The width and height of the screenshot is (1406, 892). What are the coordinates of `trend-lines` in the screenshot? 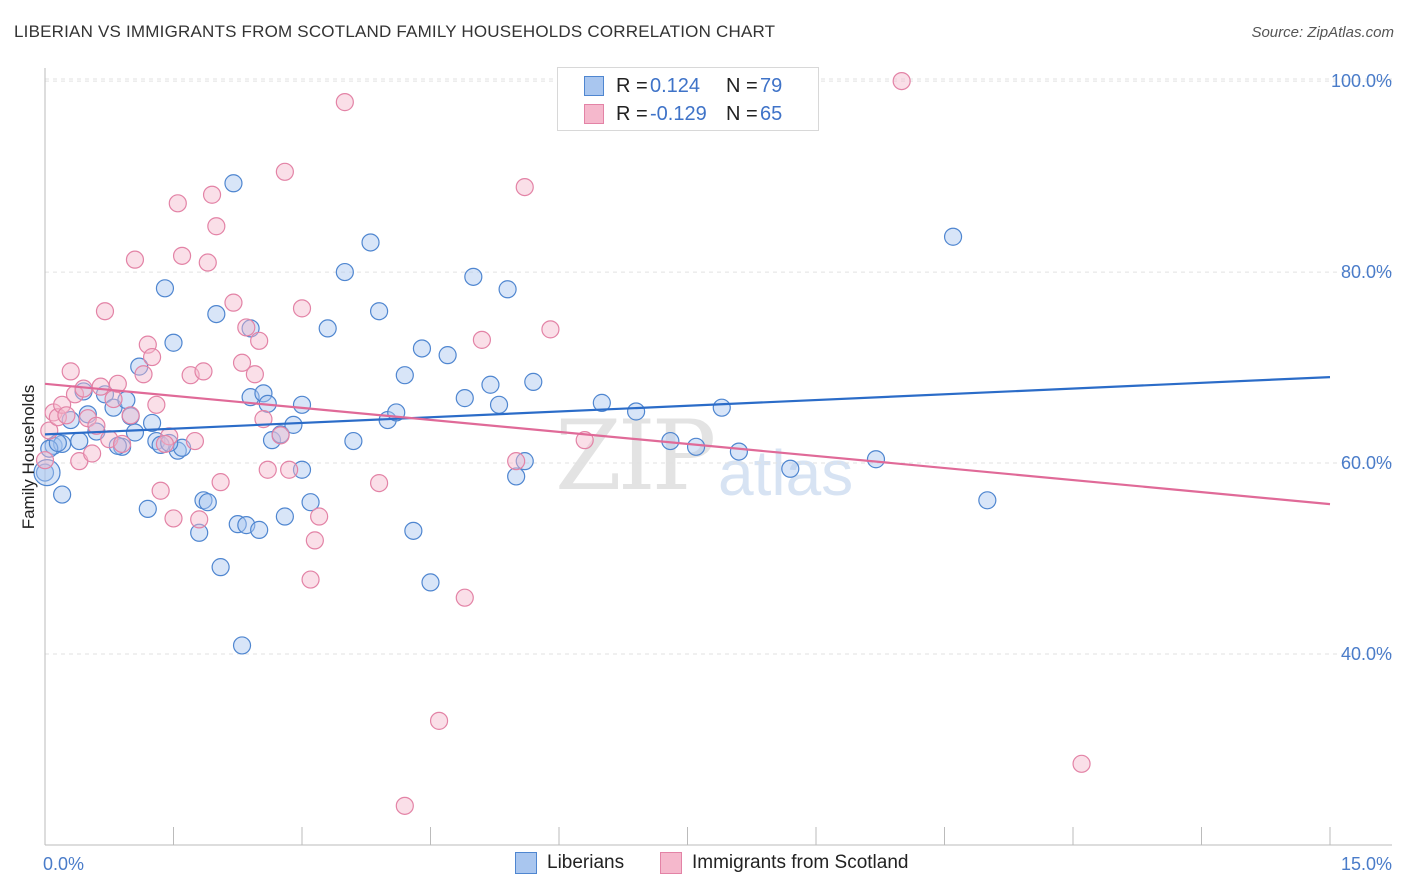 It's located at (687, 441).